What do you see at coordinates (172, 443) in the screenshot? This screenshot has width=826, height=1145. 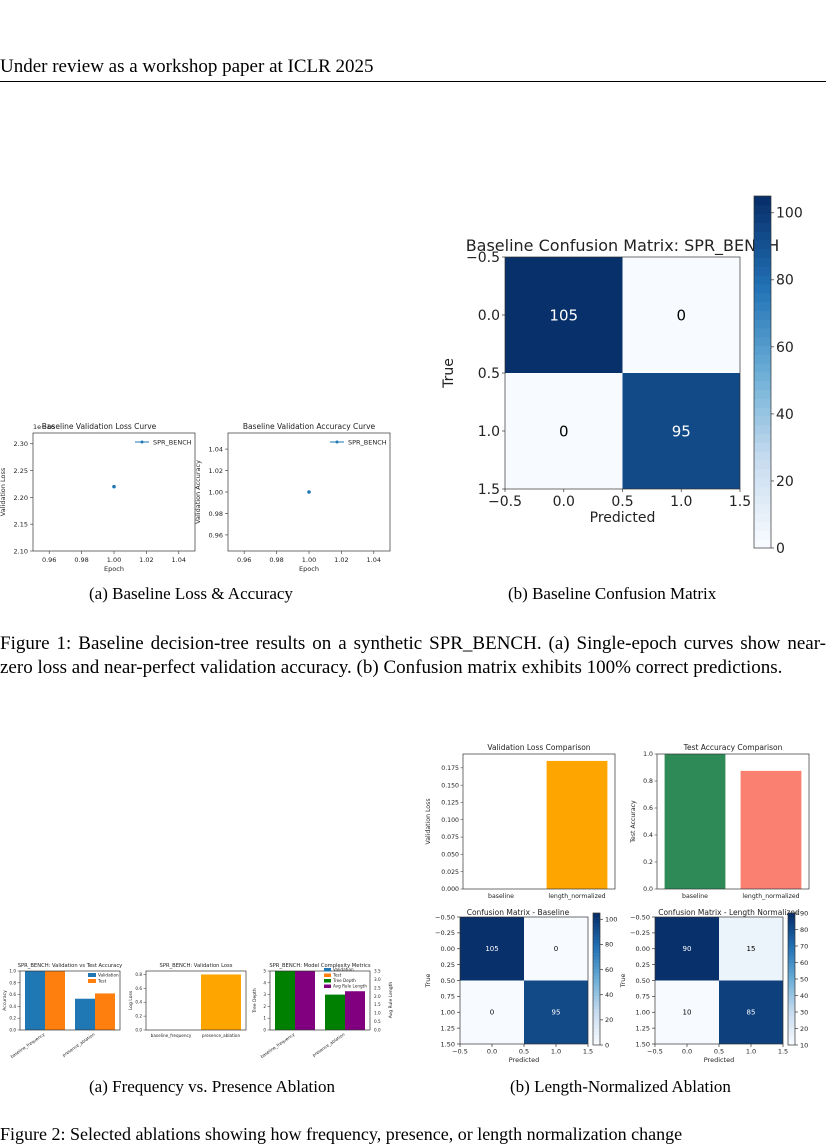 I see `legend-label: SPR_BENCH` at bounding box center [172, 443].